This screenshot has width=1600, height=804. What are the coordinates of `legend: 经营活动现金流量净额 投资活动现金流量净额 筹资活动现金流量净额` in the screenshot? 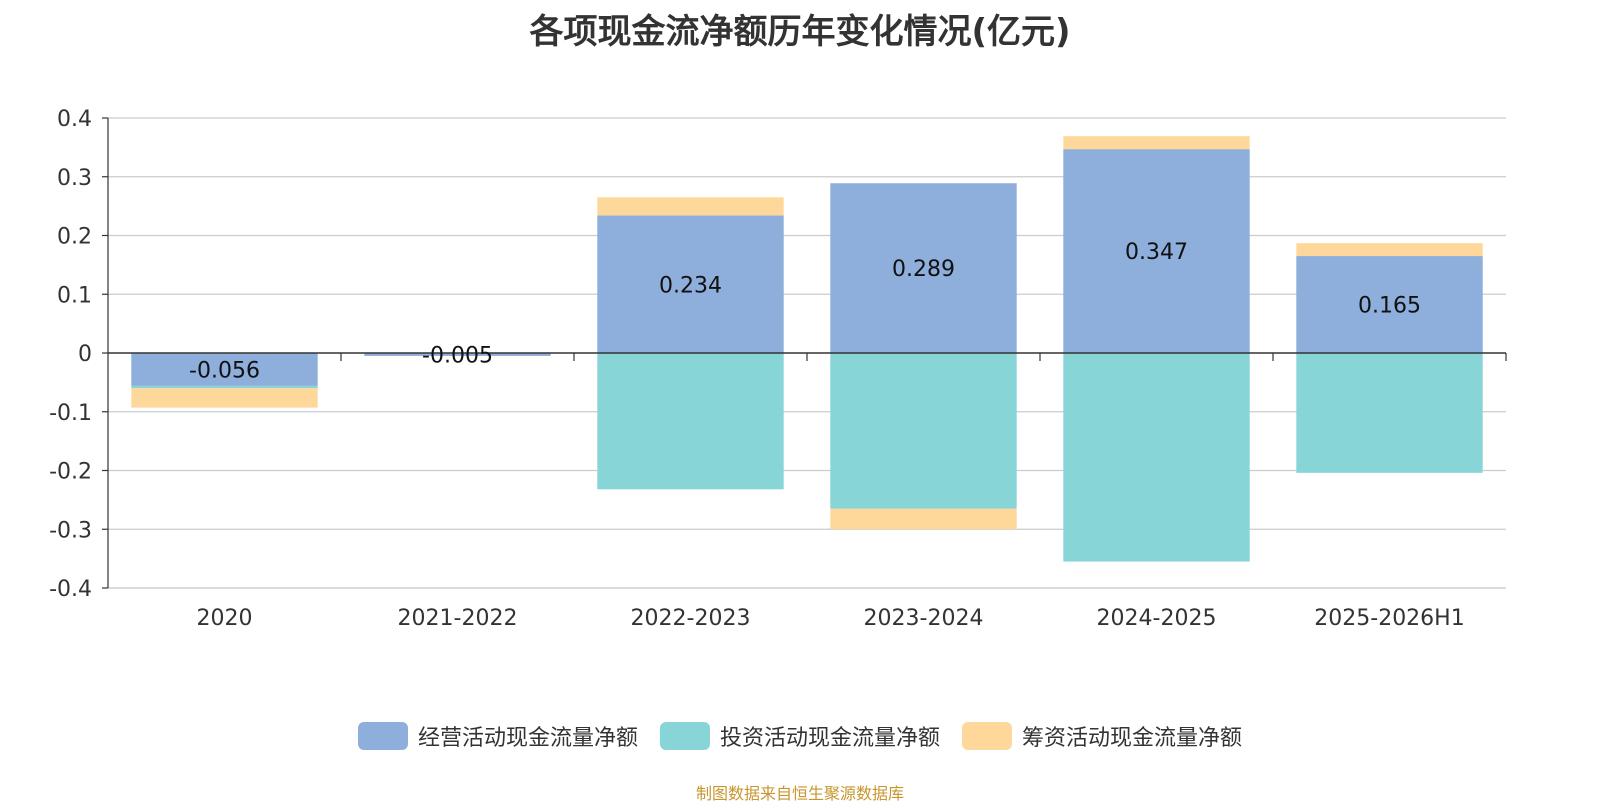 It's located at (800, 736).